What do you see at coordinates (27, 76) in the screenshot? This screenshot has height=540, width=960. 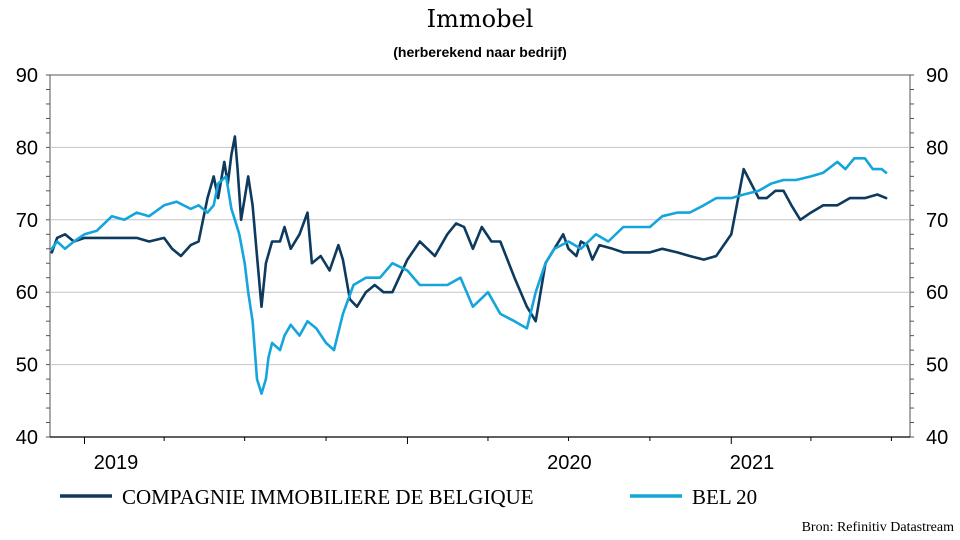 I see `y-tick-label-left: 90` at bounding box center [27, 76].